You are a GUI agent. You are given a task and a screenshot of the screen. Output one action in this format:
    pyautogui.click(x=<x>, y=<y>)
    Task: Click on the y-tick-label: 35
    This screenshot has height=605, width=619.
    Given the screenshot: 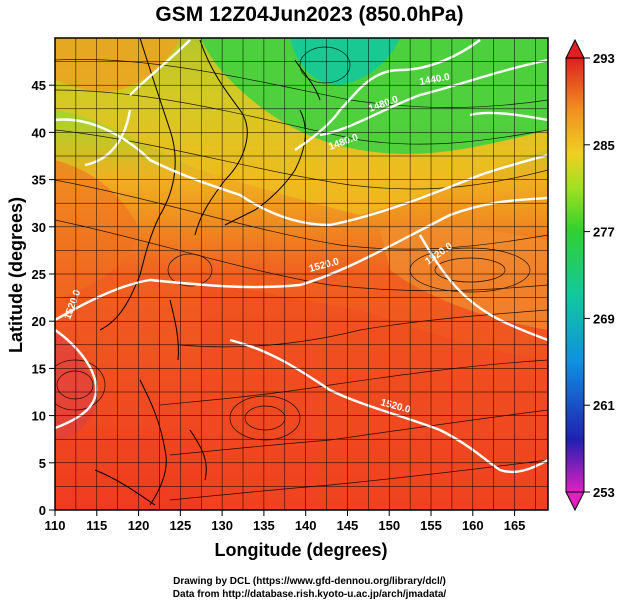 What is the action you would take?
    pyautogui.click(x=39, y=180)
    